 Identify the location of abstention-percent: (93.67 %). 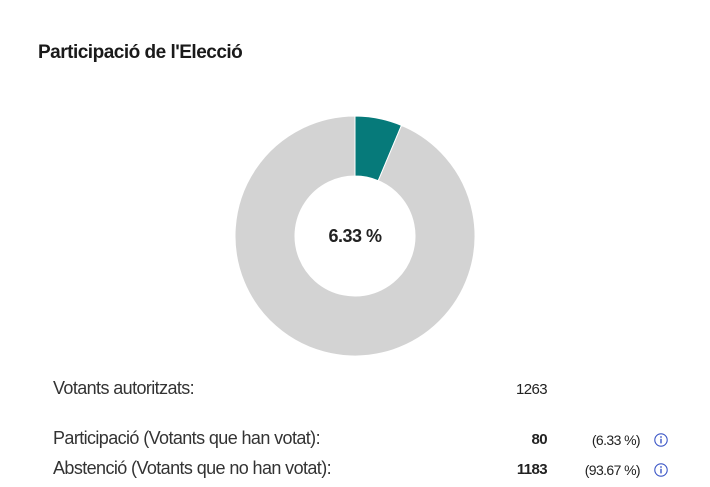
(612, 470).